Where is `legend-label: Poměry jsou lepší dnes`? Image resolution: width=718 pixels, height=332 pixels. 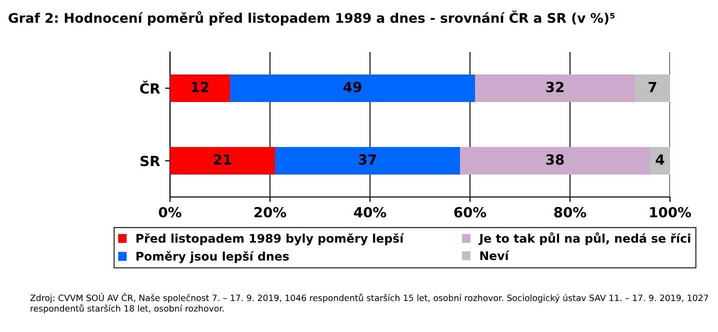 legend-label: Poměry jsou lepší dnes is located at coordinates (212, 257).